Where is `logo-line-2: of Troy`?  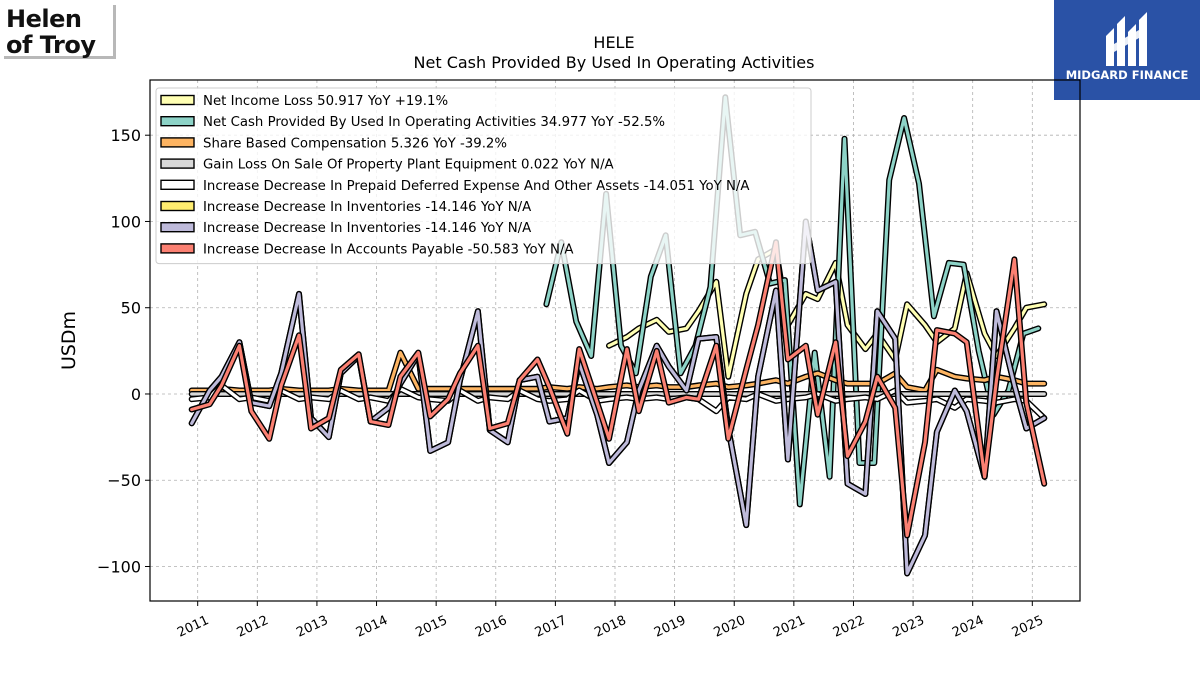
logo-line-2: of Troy is located at coordinates (51, 45).